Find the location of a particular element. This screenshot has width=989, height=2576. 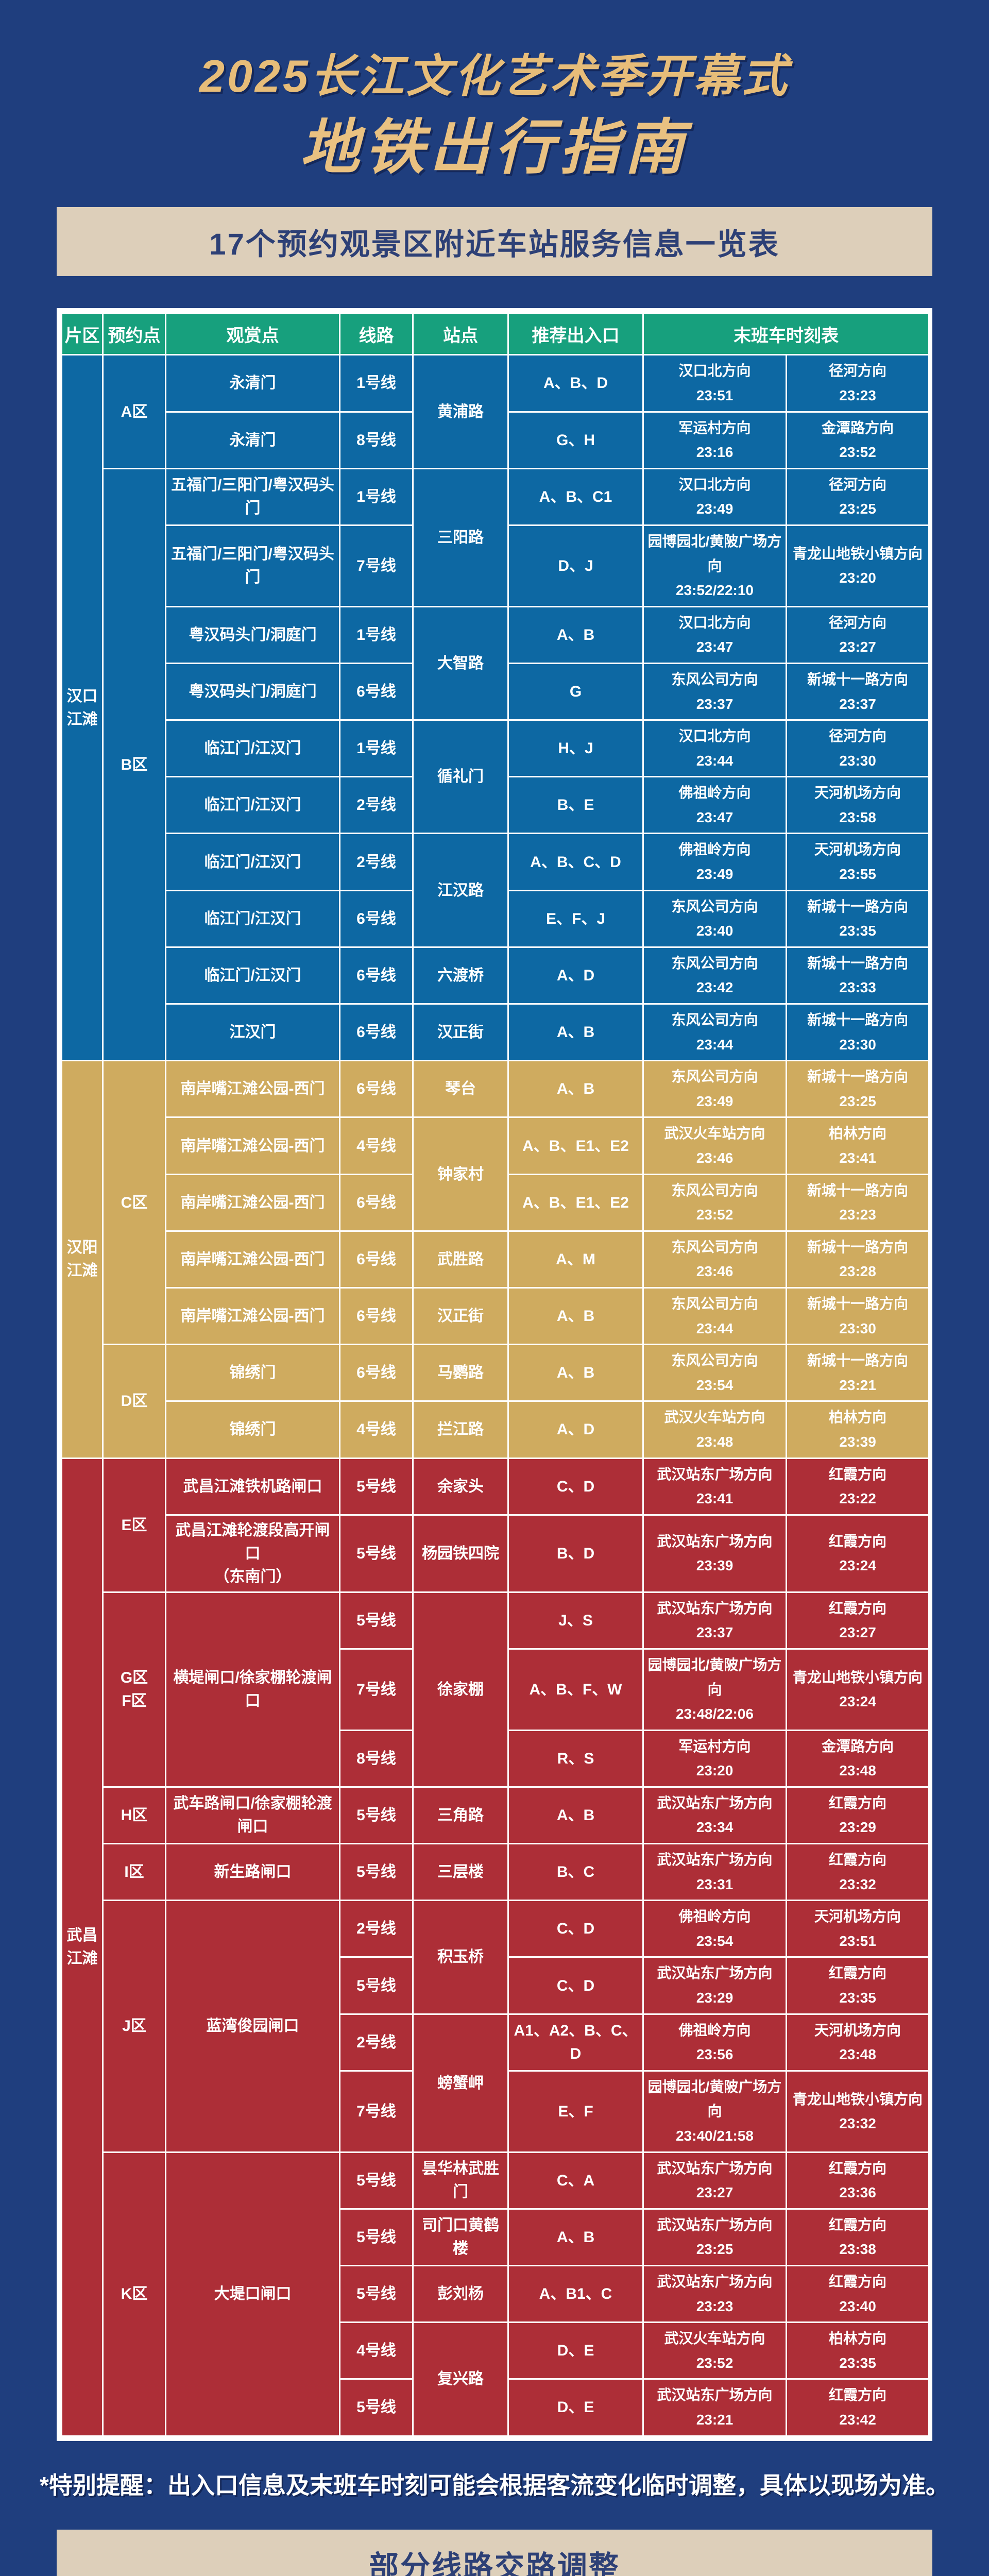

table-cell: 江汉路 is located at coordinates (461, 890).